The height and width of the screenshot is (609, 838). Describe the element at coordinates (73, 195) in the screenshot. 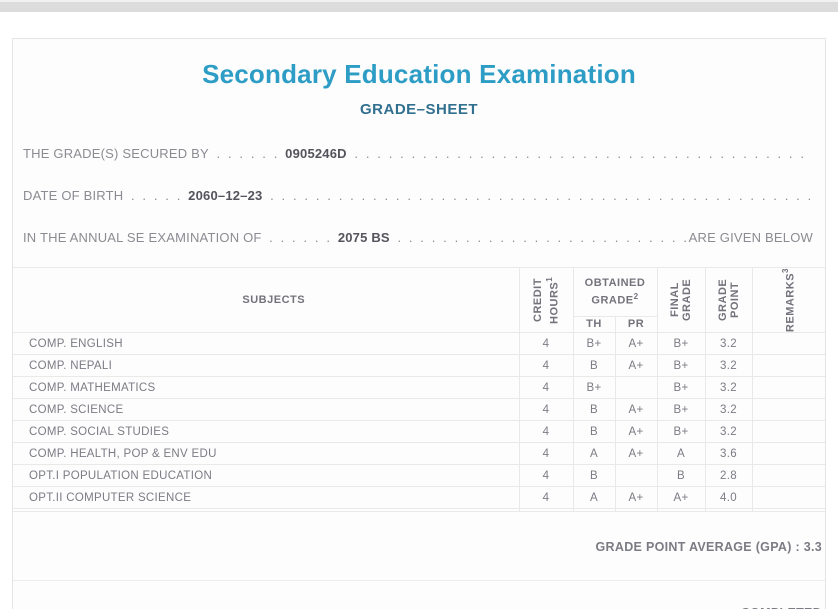

I see `date-of-birth-label: DATE OF BIRTH` at that location.